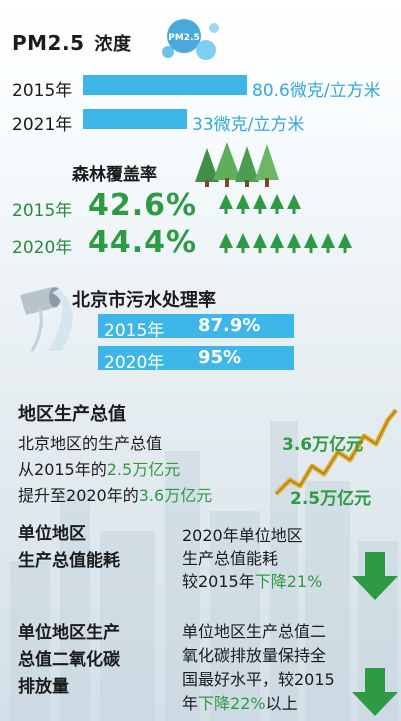 Image resolution: width=401 pixels, height=721 pixels. I want to click on co2-body-line-2: 氧化碳排放量保持全, so click(254, 655).